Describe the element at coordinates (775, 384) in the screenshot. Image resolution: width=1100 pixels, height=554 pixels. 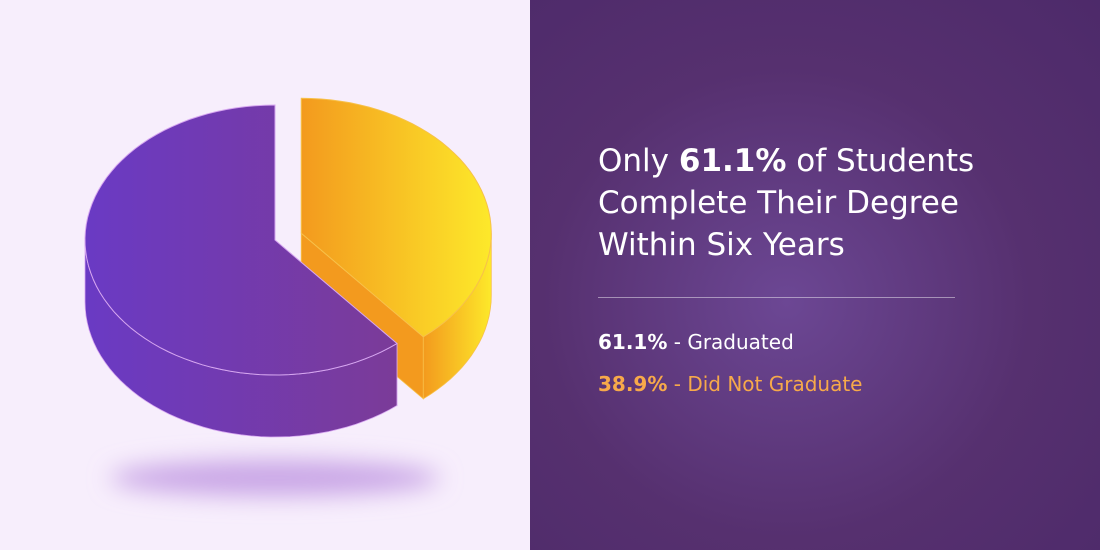
I see `legend-label: Did Not Graduate` at that location.